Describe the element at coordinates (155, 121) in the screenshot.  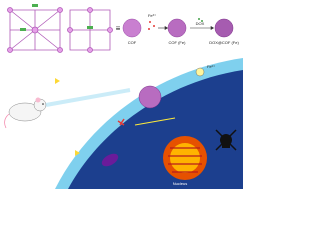
I see `pathway` at that location.